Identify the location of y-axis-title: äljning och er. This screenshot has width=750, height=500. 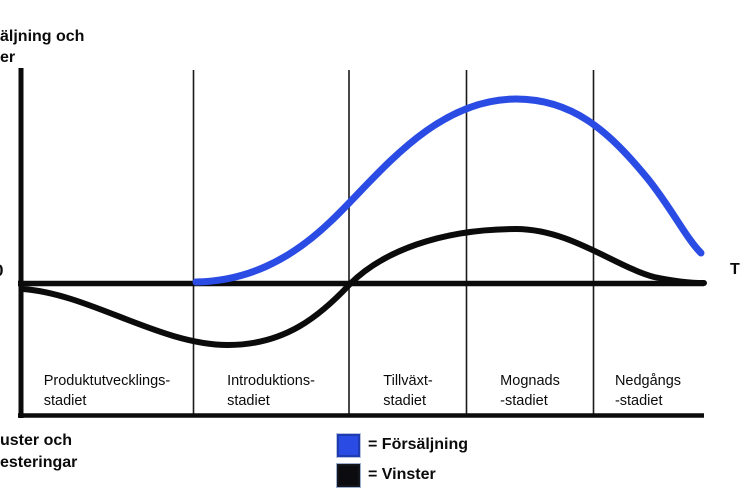
(42, 47).